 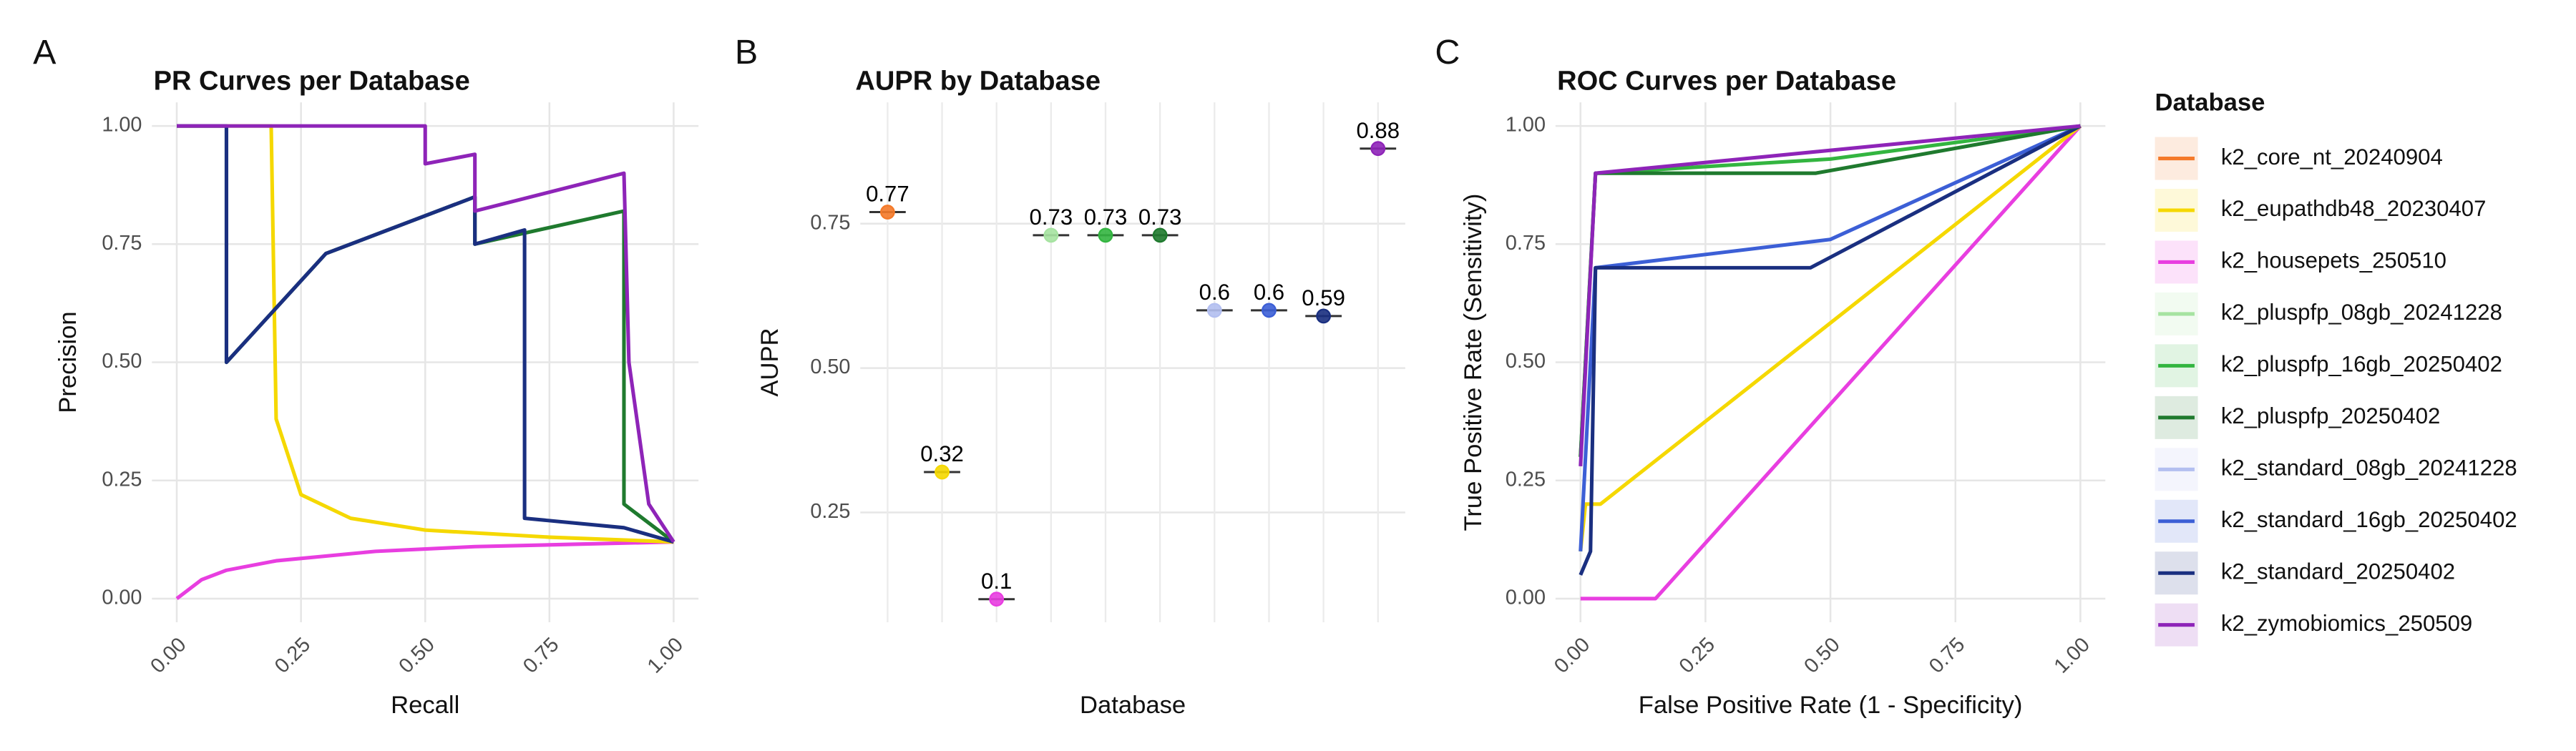 What do you see at coordinates (1831, 705) in the screenshot?
I see `x-axis-label: False Positive Rate (1 - Specificity)` at bounding box center [1831, 705].